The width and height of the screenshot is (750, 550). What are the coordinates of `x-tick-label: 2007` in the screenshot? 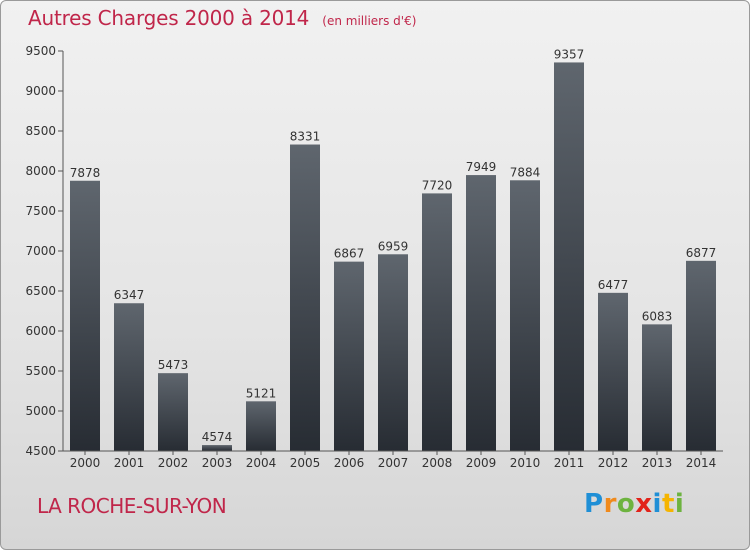 It's located at (393, 463).